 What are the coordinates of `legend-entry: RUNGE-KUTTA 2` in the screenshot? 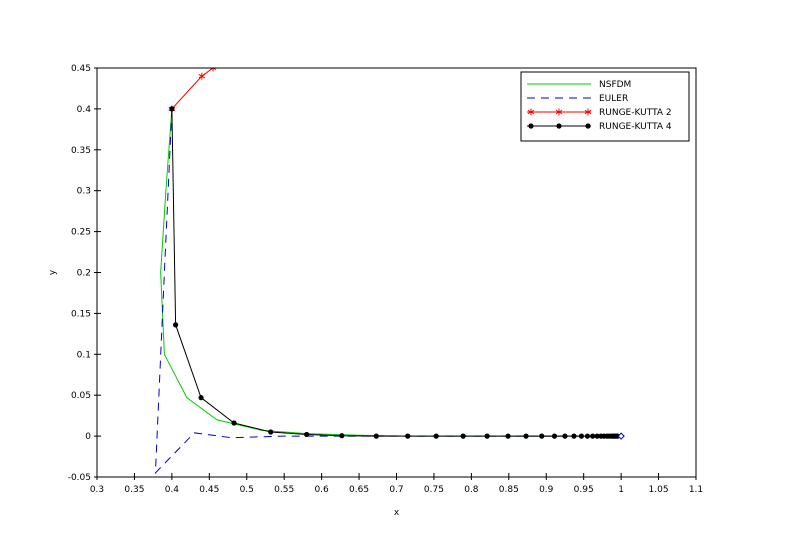 It's located at (599, 113).